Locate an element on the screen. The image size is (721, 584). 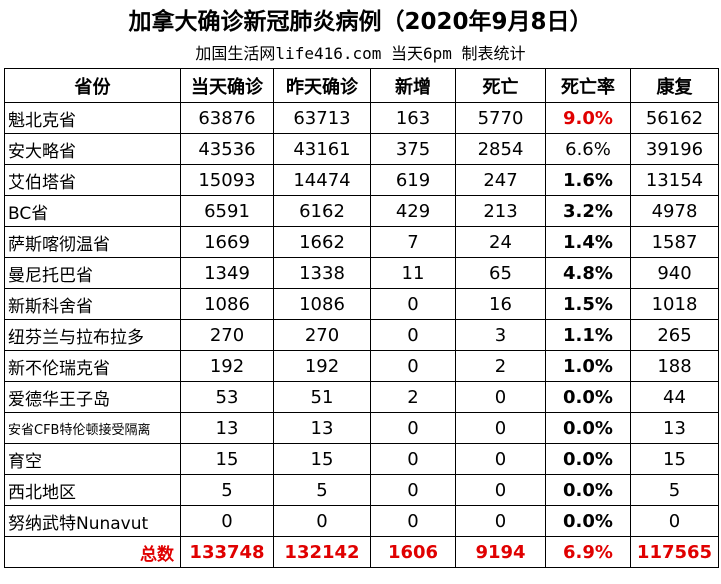
value-cell: 13154 is located at coordinates (674, 180).